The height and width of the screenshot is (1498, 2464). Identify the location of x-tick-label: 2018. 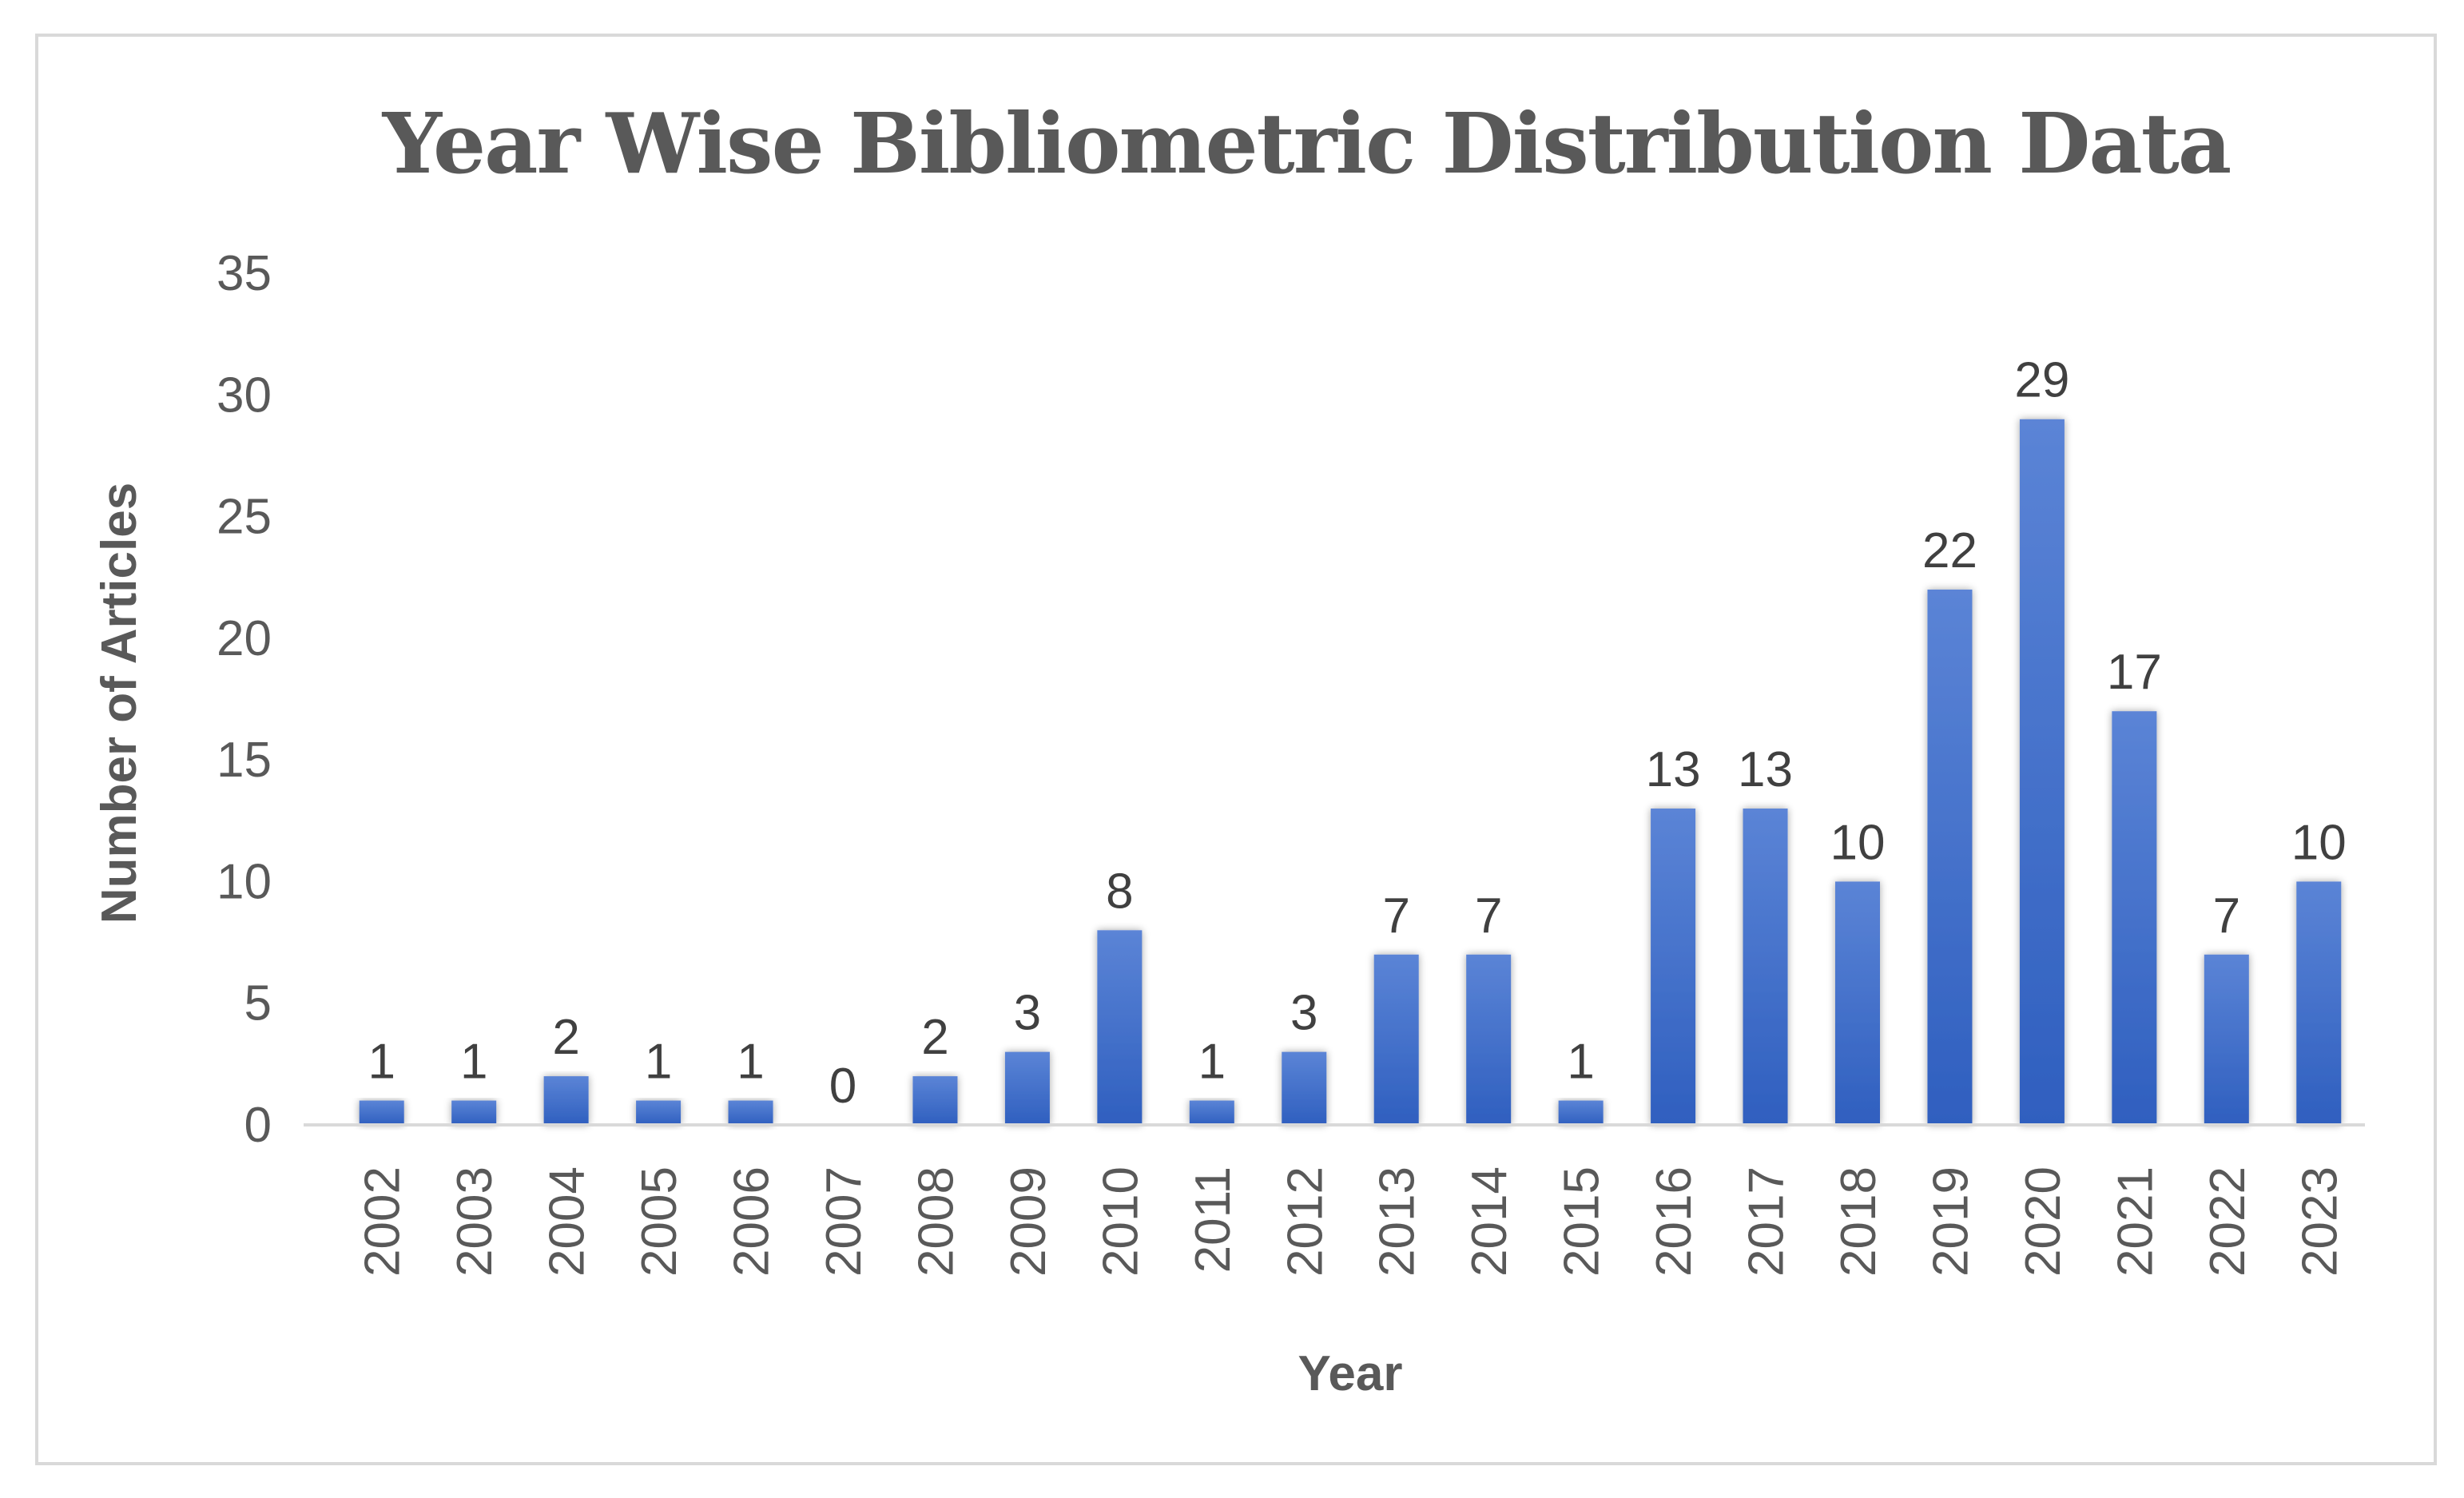
(1859, 1221).